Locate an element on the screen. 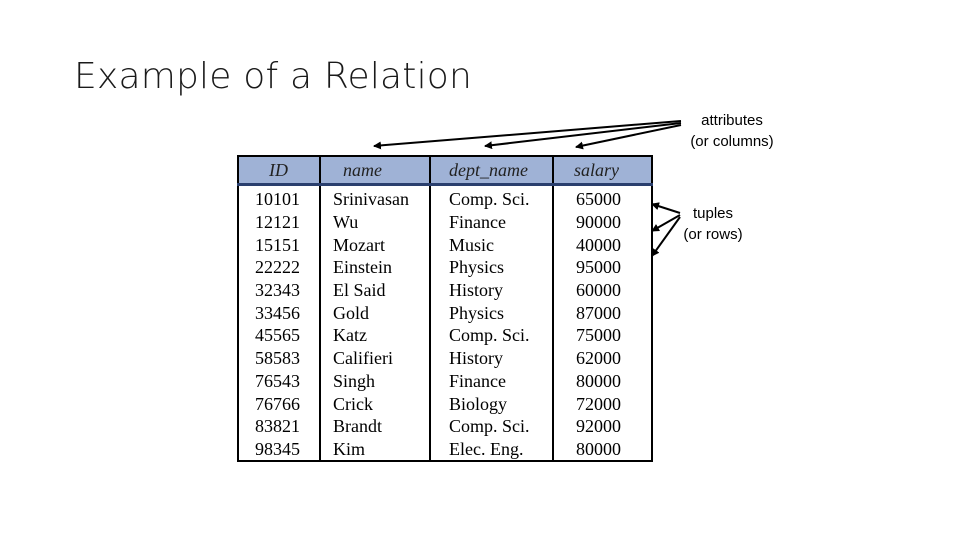 Image resolution: width=960 pixels, height=540 pixels. cell-name: Kim is located at coordinates (375, 449).